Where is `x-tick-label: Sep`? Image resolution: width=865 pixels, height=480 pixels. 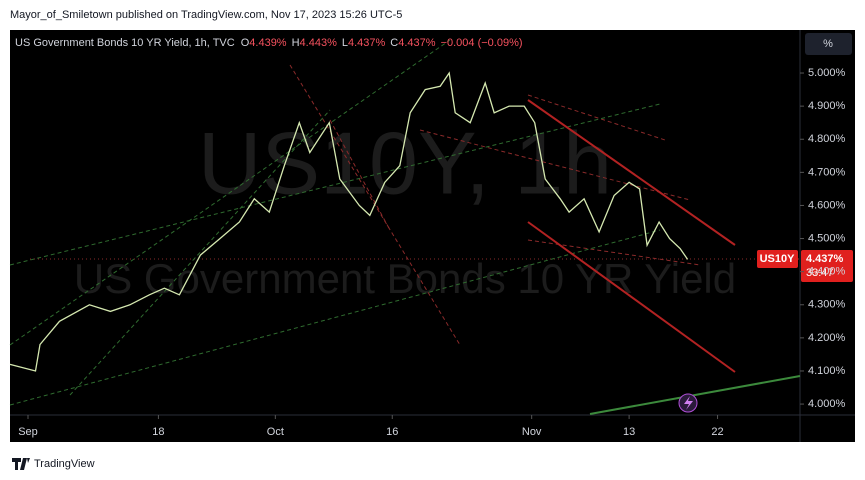 x-tick-label: Sep is located at coordinates (28, 432).